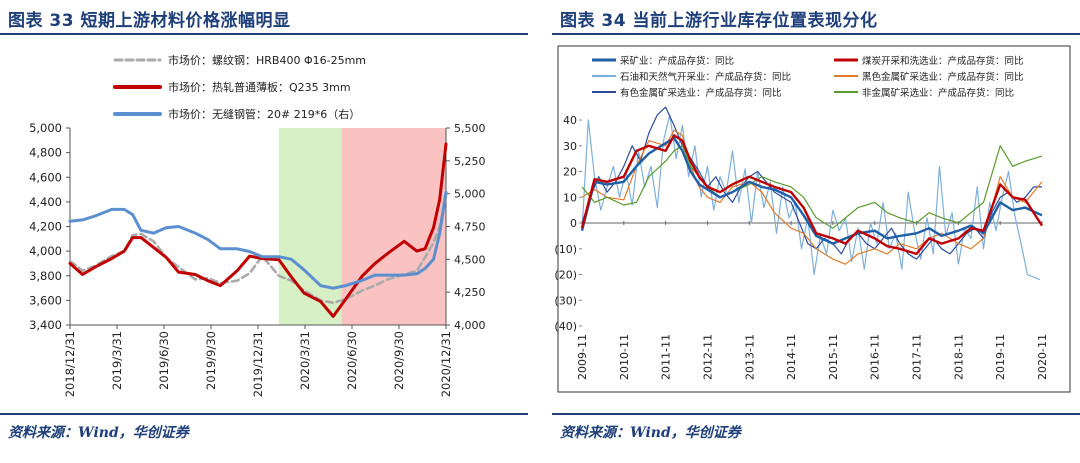  What do you see at coordinates (264, 34) in the screenshot?
I see `left-title-rule` at bounding box center [264, 34].